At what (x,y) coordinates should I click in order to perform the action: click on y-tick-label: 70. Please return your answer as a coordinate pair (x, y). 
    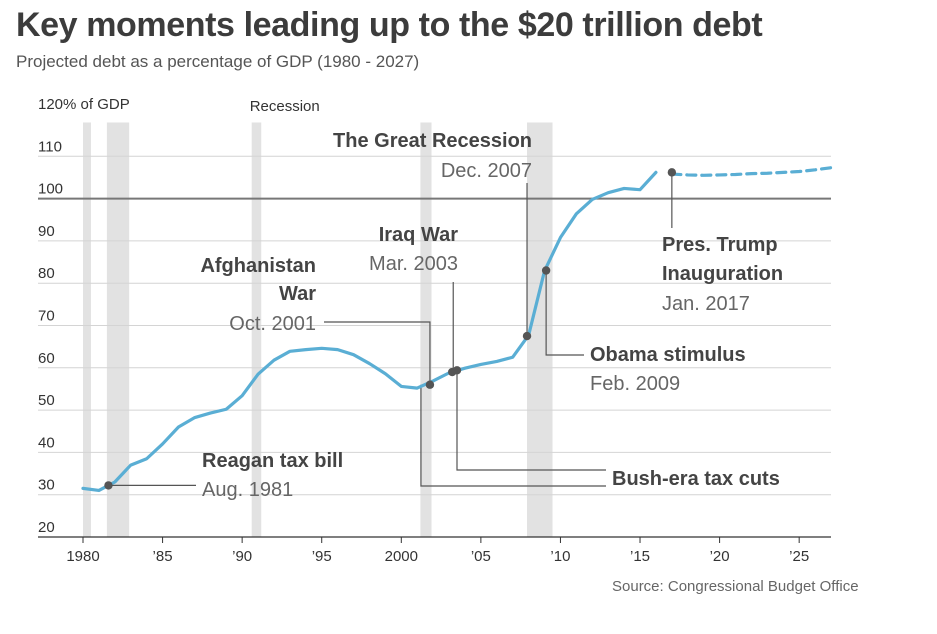
    Looking at the image, I should click on (46, 316).